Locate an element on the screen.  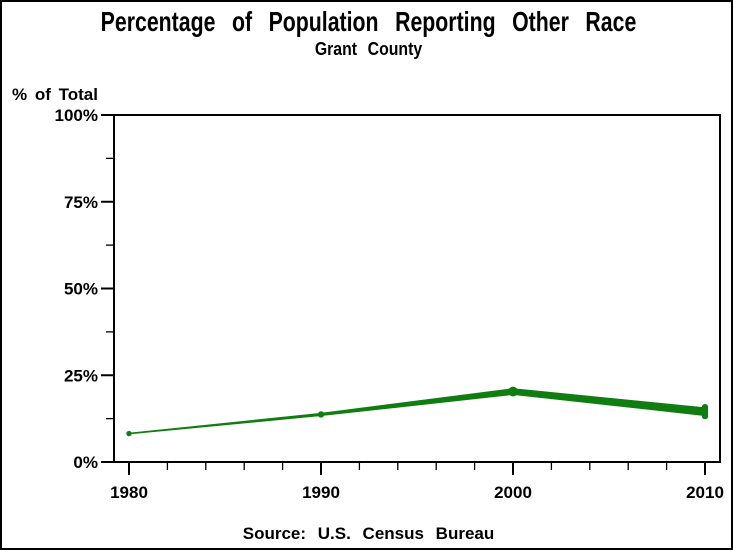
data-point-1980 is located at coordinates (129, 433).